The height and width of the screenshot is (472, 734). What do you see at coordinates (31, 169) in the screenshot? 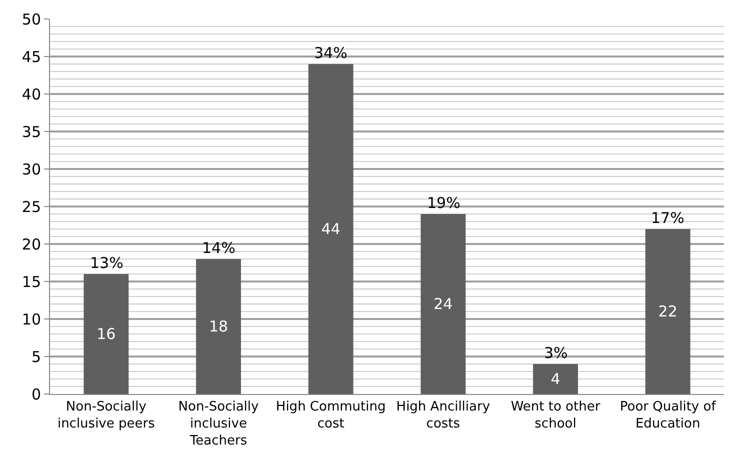
I see `y-tick-label: 30` at bounding box center [31, 169].